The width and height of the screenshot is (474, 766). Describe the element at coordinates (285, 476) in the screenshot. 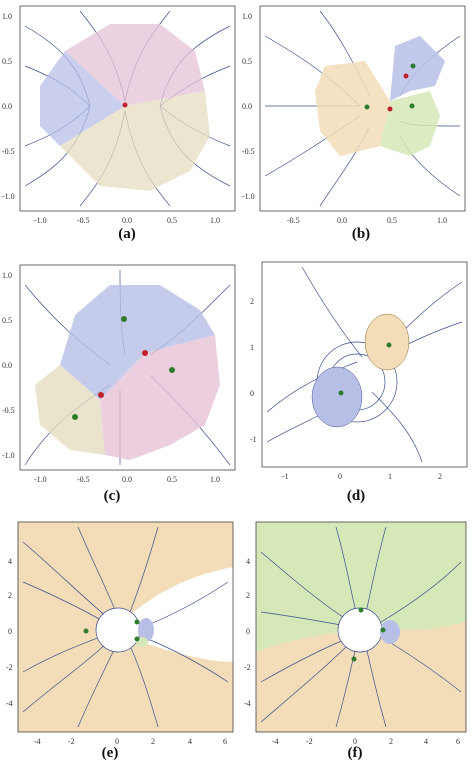

I see `x-tick: -1` at that location.